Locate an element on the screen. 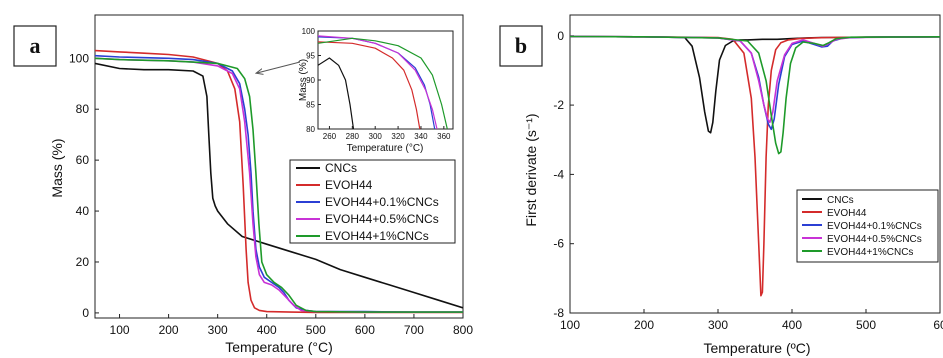 This screenshot has height=358, width=943. x-tick-label: 280 is located at coordinates (353, 136).